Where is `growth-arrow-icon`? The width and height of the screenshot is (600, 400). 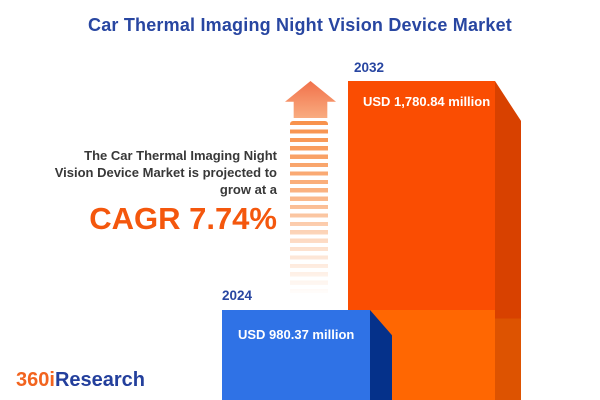 growth-arrow-icon is located at coordinates (310, 99).